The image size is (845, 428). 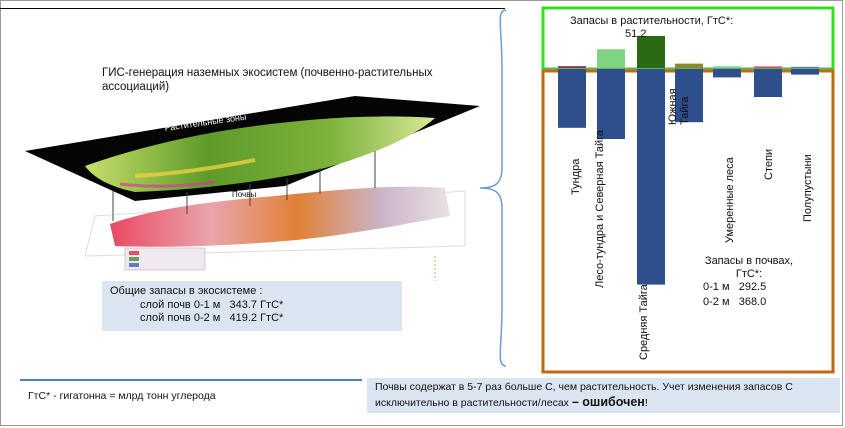 What do you see at coordinates (730, 200) in the screenshot?
I see `category-label-umerennye-lesa: Умеренные леса` at bounding box center [730, 200].